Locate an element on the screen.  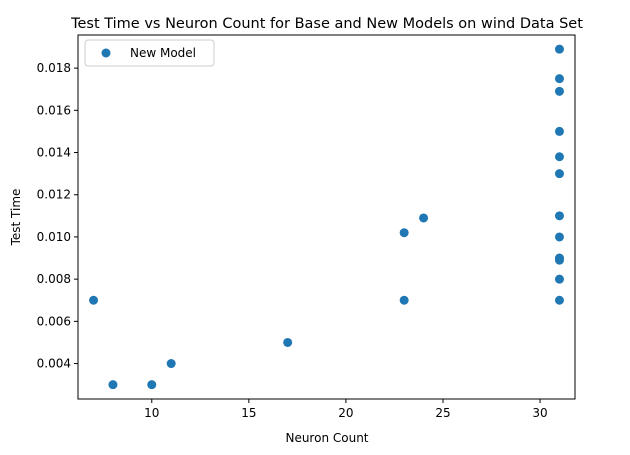
x-tick-label: 20 is located at coordinates (345, 413).